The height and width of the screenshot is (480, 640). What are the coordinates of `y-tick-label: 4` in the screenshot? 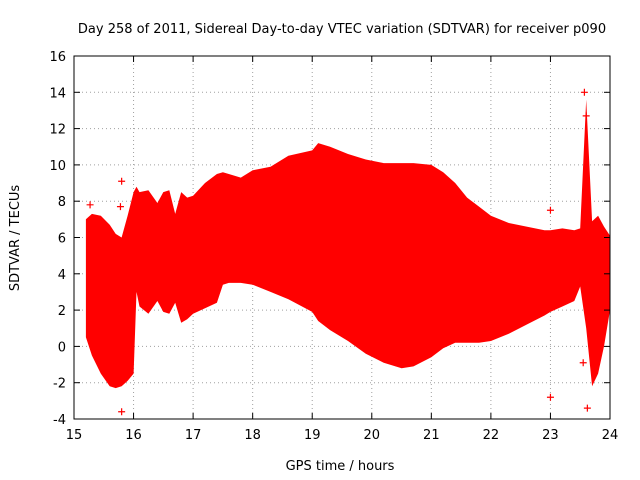 It's located at (62, 275).